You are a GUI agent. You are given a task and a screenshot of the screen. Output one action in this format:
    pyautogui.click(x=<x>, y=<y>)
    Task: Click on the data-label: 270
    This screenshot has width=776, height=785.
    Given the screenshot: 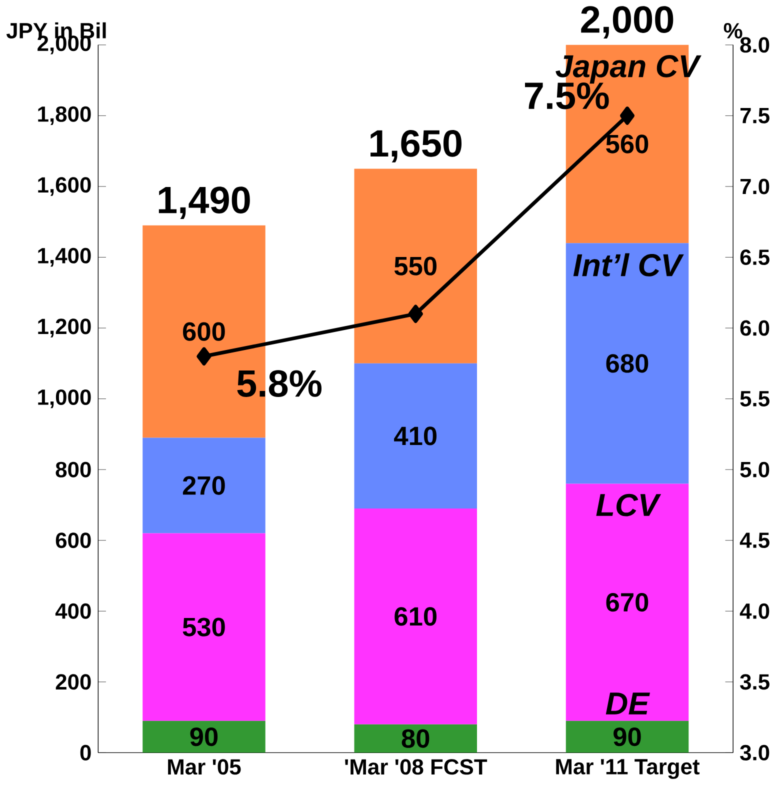 What is the action you would take?
    pyautogui.click(x=203, y=485)
    